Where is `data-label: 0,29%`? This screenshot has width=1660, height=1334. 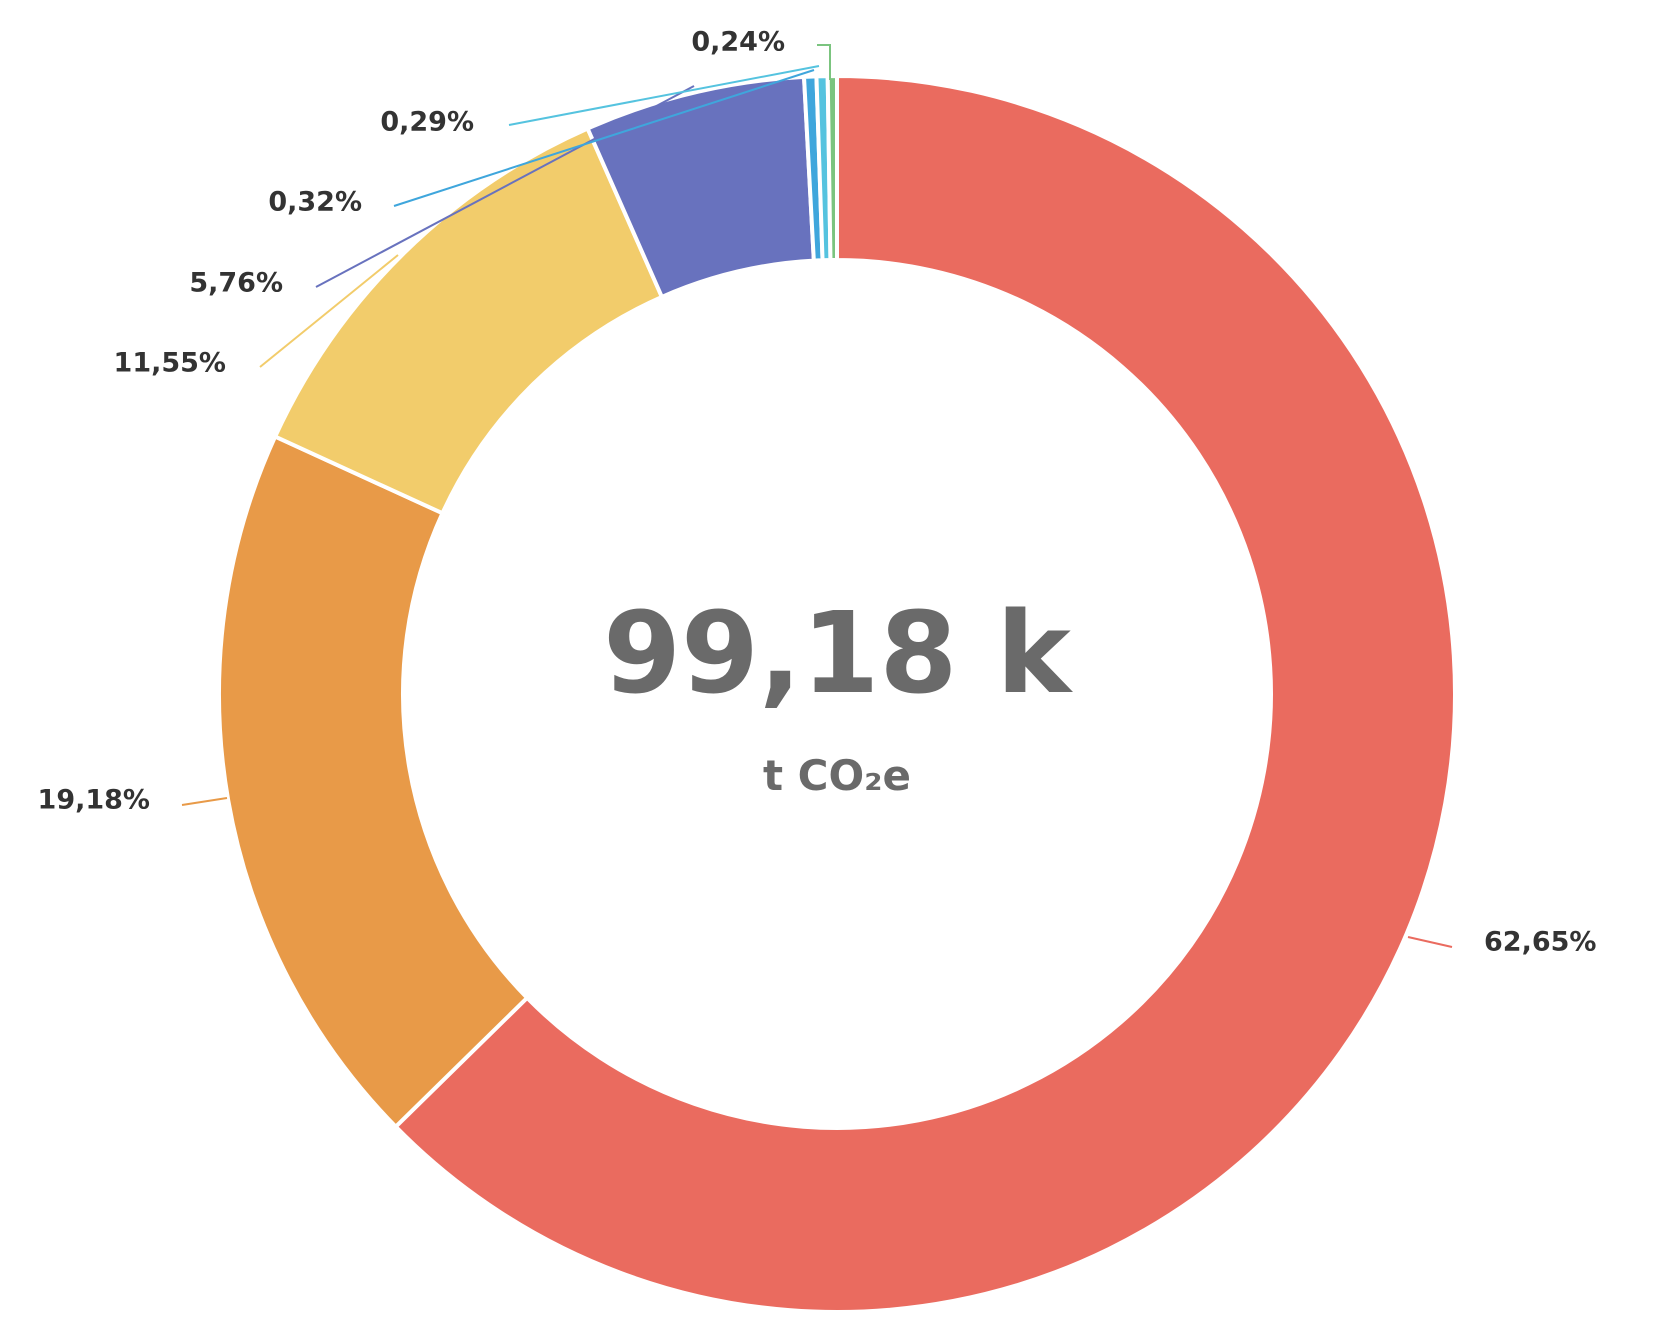
data-label: 0,29% is located at coordinates (427, 122).